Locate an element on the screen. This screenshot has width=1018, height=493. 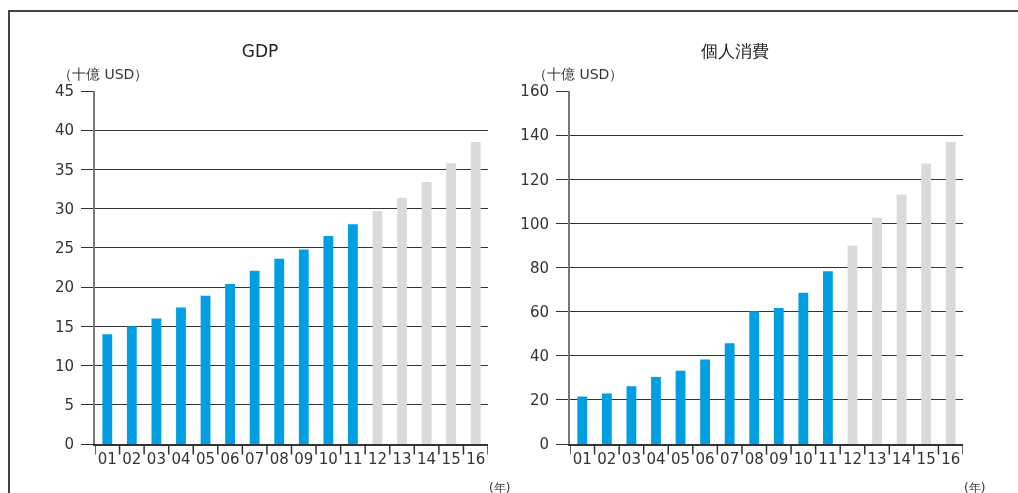
y-tick-label: 5 is located at coordinates (69, 405).